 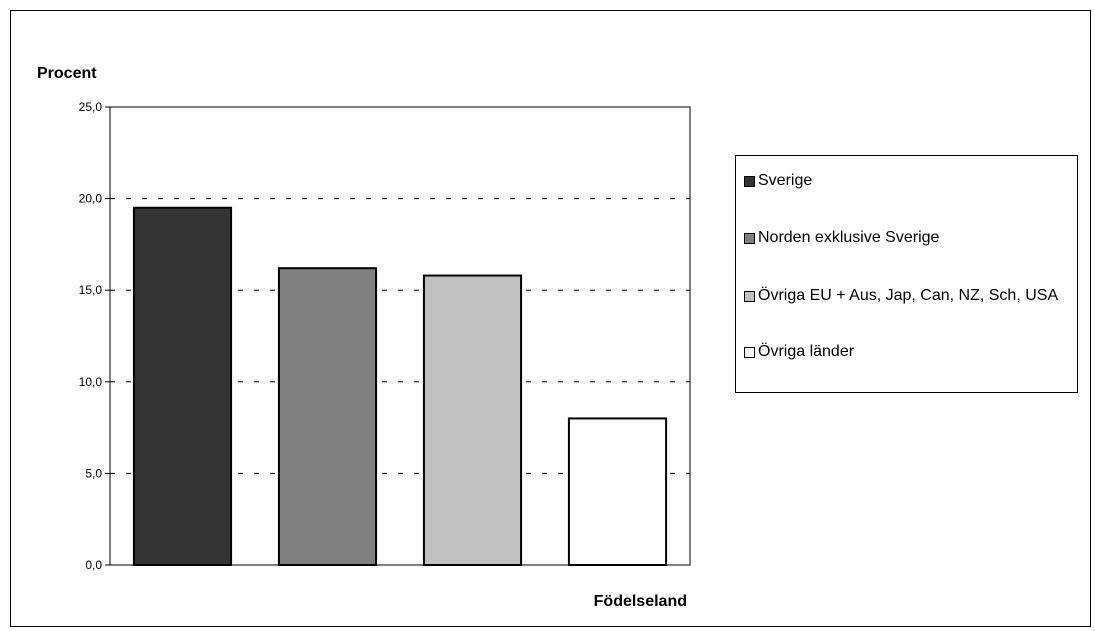 I want to click on legend-label: Övriga länder, so click(x=806, y=351).